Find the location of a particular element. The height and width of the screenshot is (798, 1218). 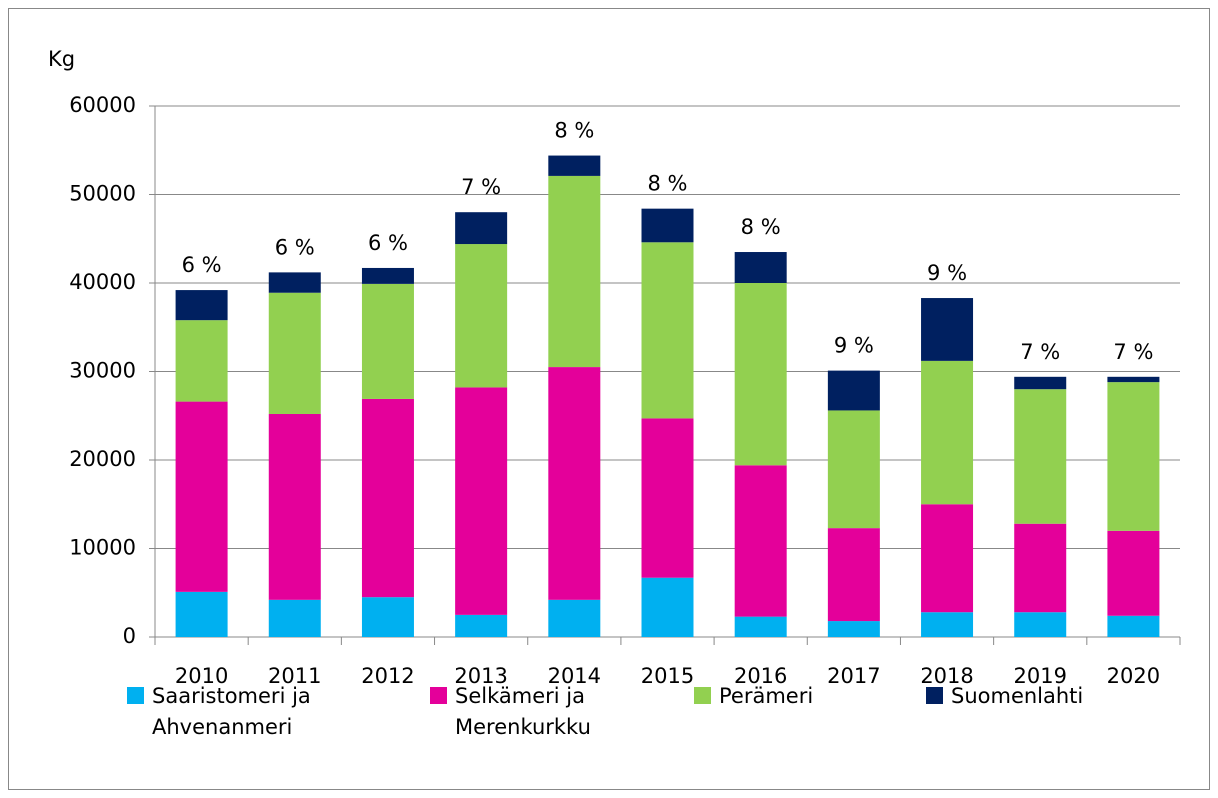

x-tick-label: 2019 is located at coordinates (1040, 676).